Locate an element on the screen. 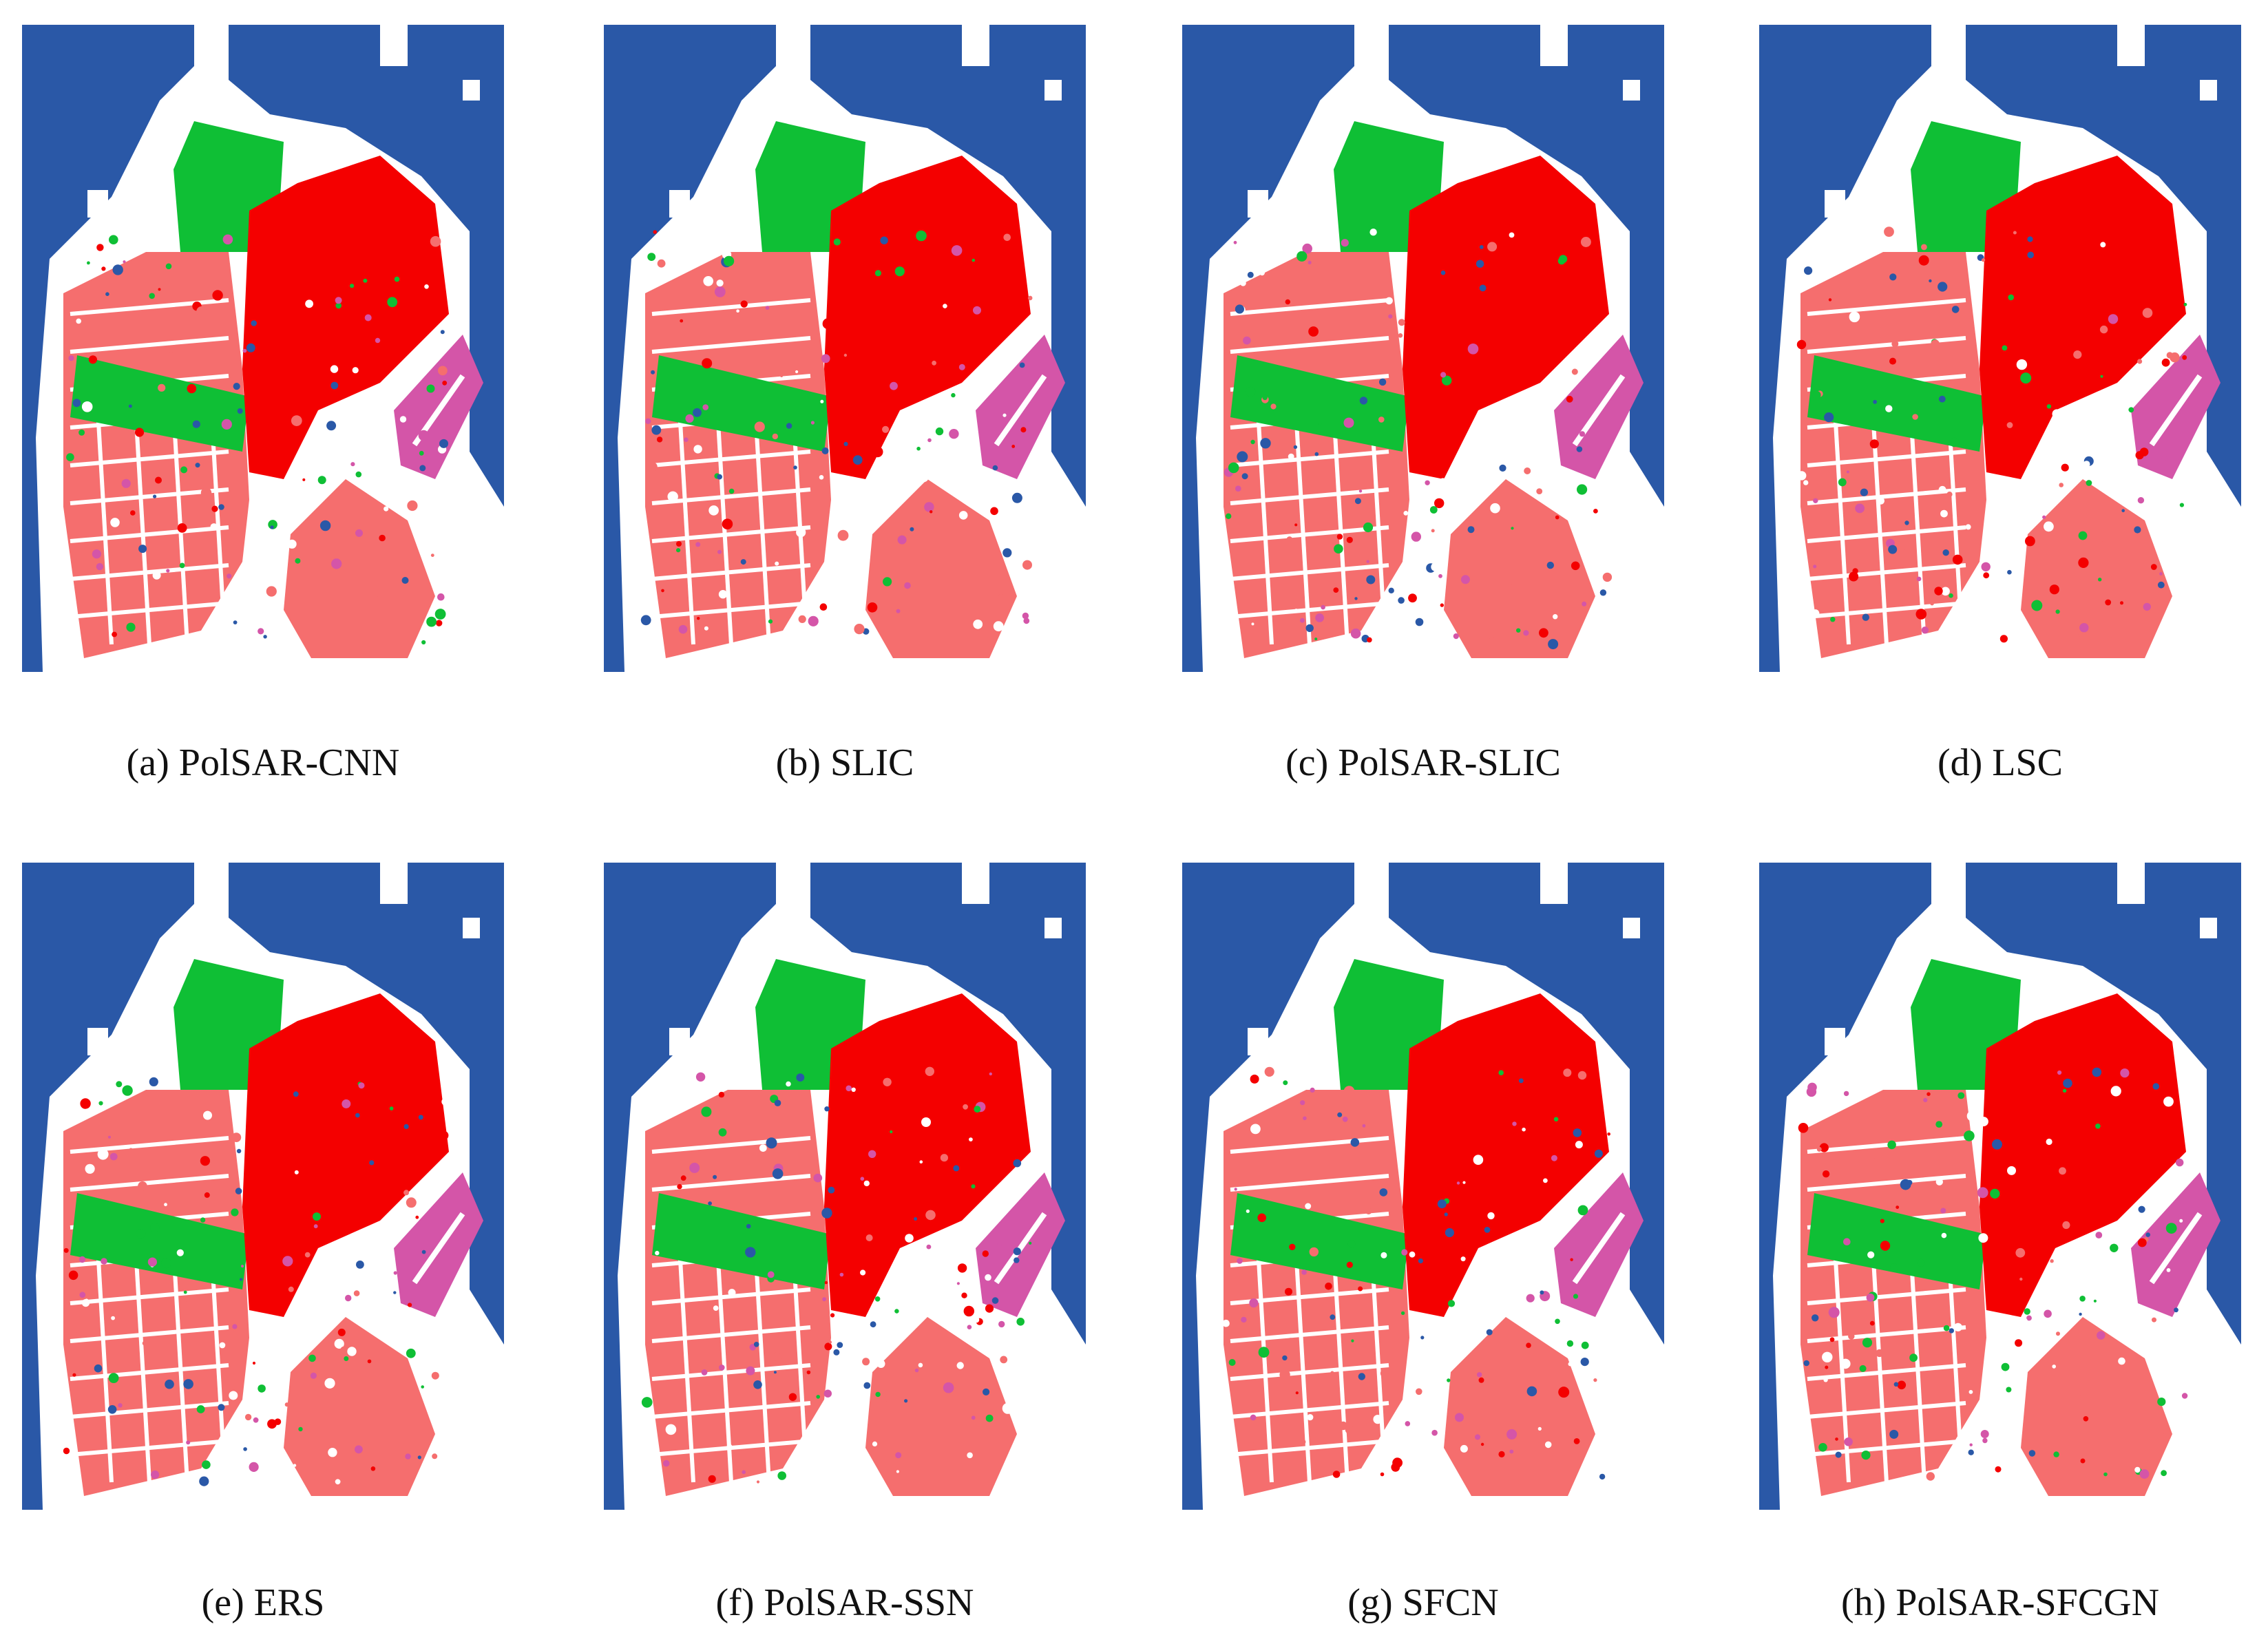 The image size is (2268, 1633). classification-map is located at coordinates (2000, 1186).